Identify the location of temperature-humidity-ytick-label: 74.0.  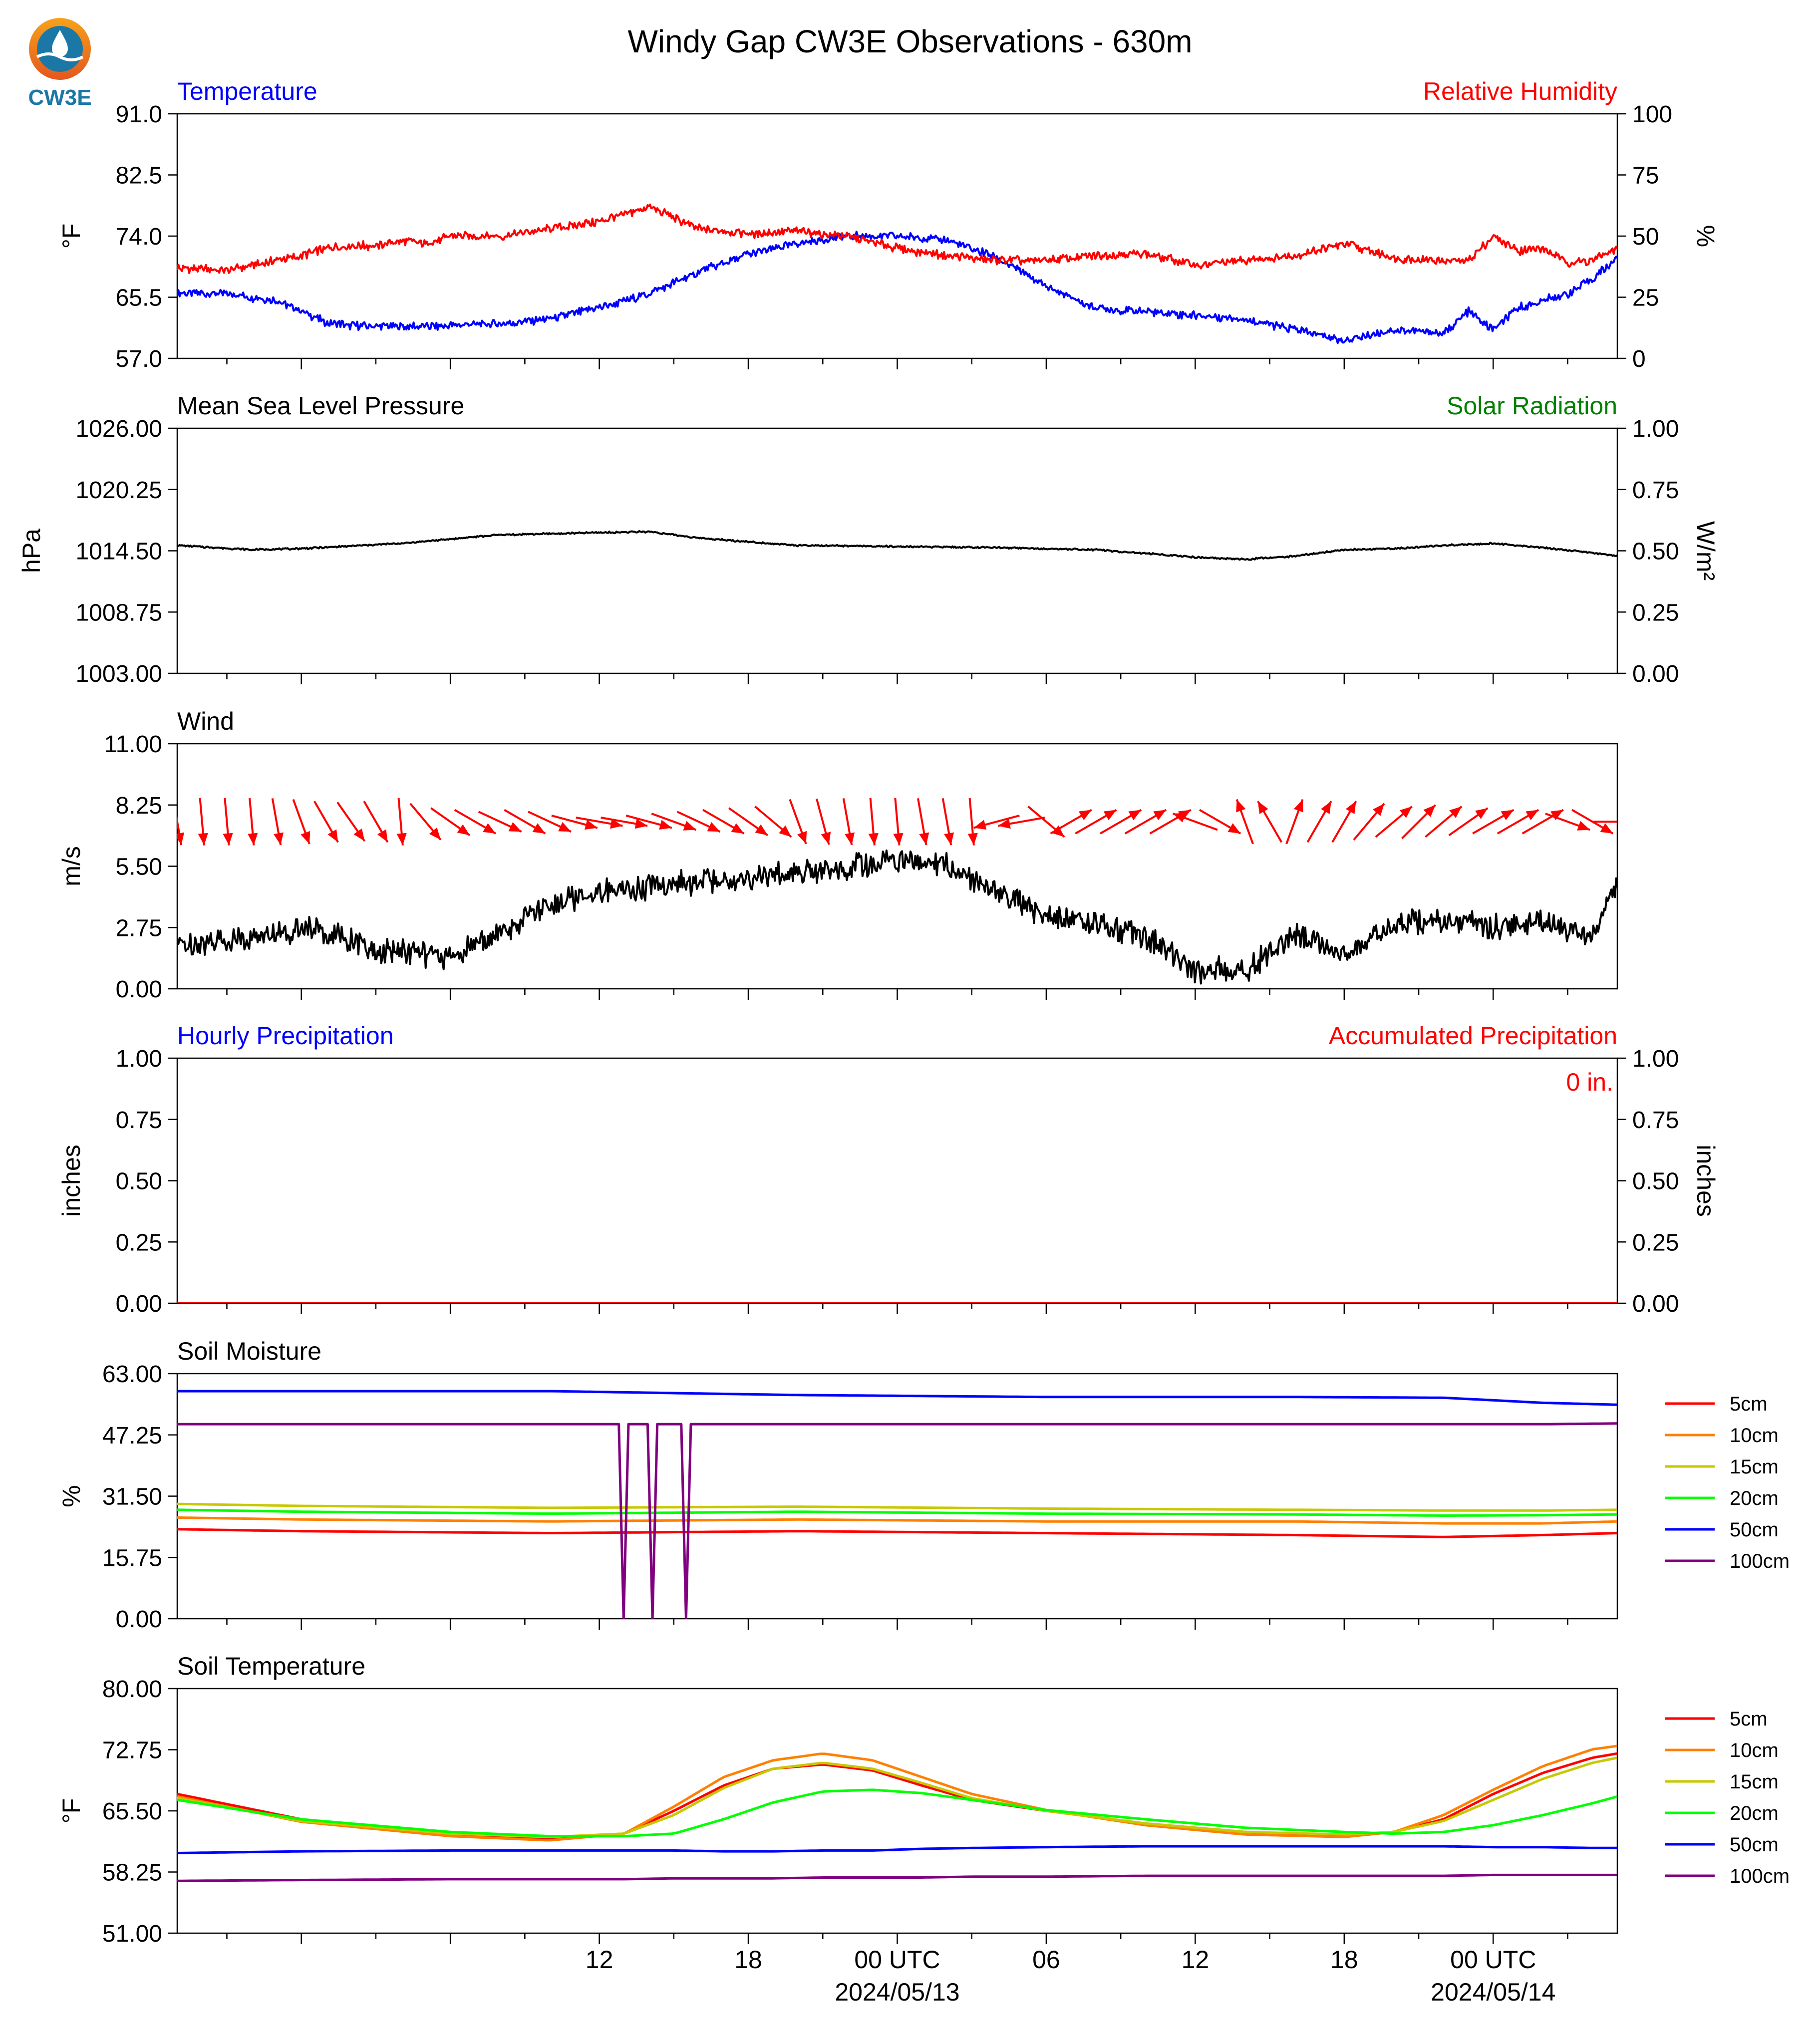
(139, 237).